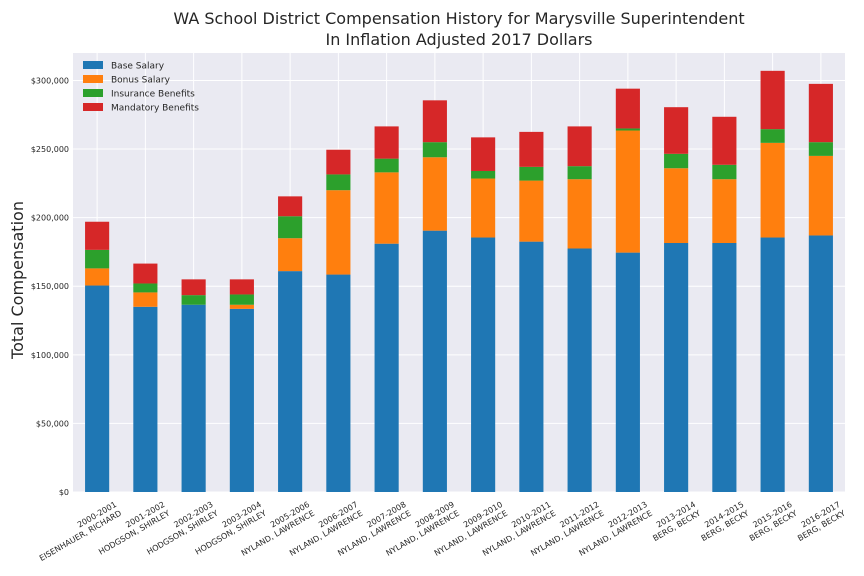  What do you see at coordinates (50, 80) in the screenshot?
I see `y-tick-label: $300,000` at bounding box center [50, 80].